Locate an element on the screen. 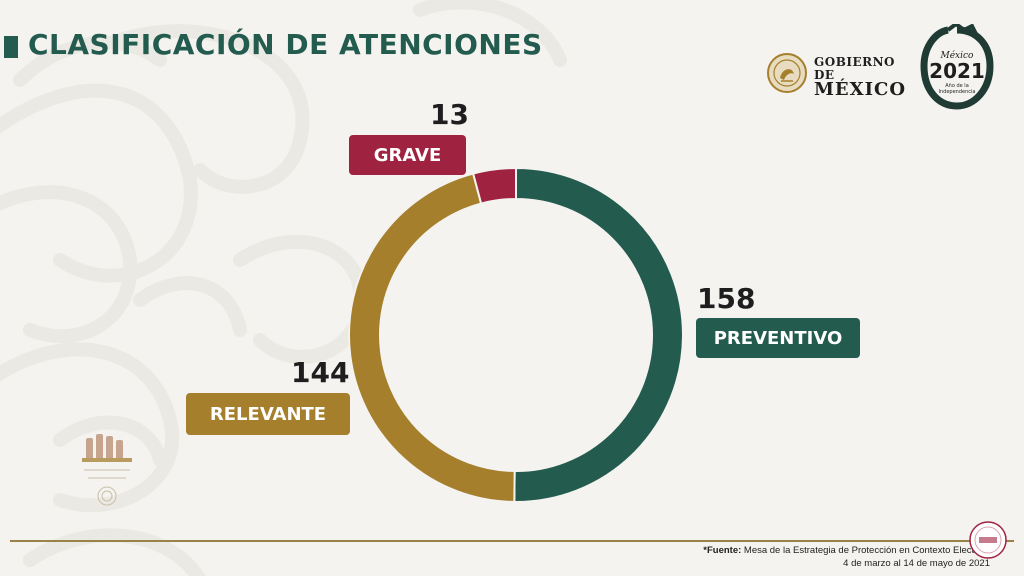 The image size is (1024, 576). gov-logo-text: GOBIERNO DE MÉXICO is located at coordinates (860, 78).